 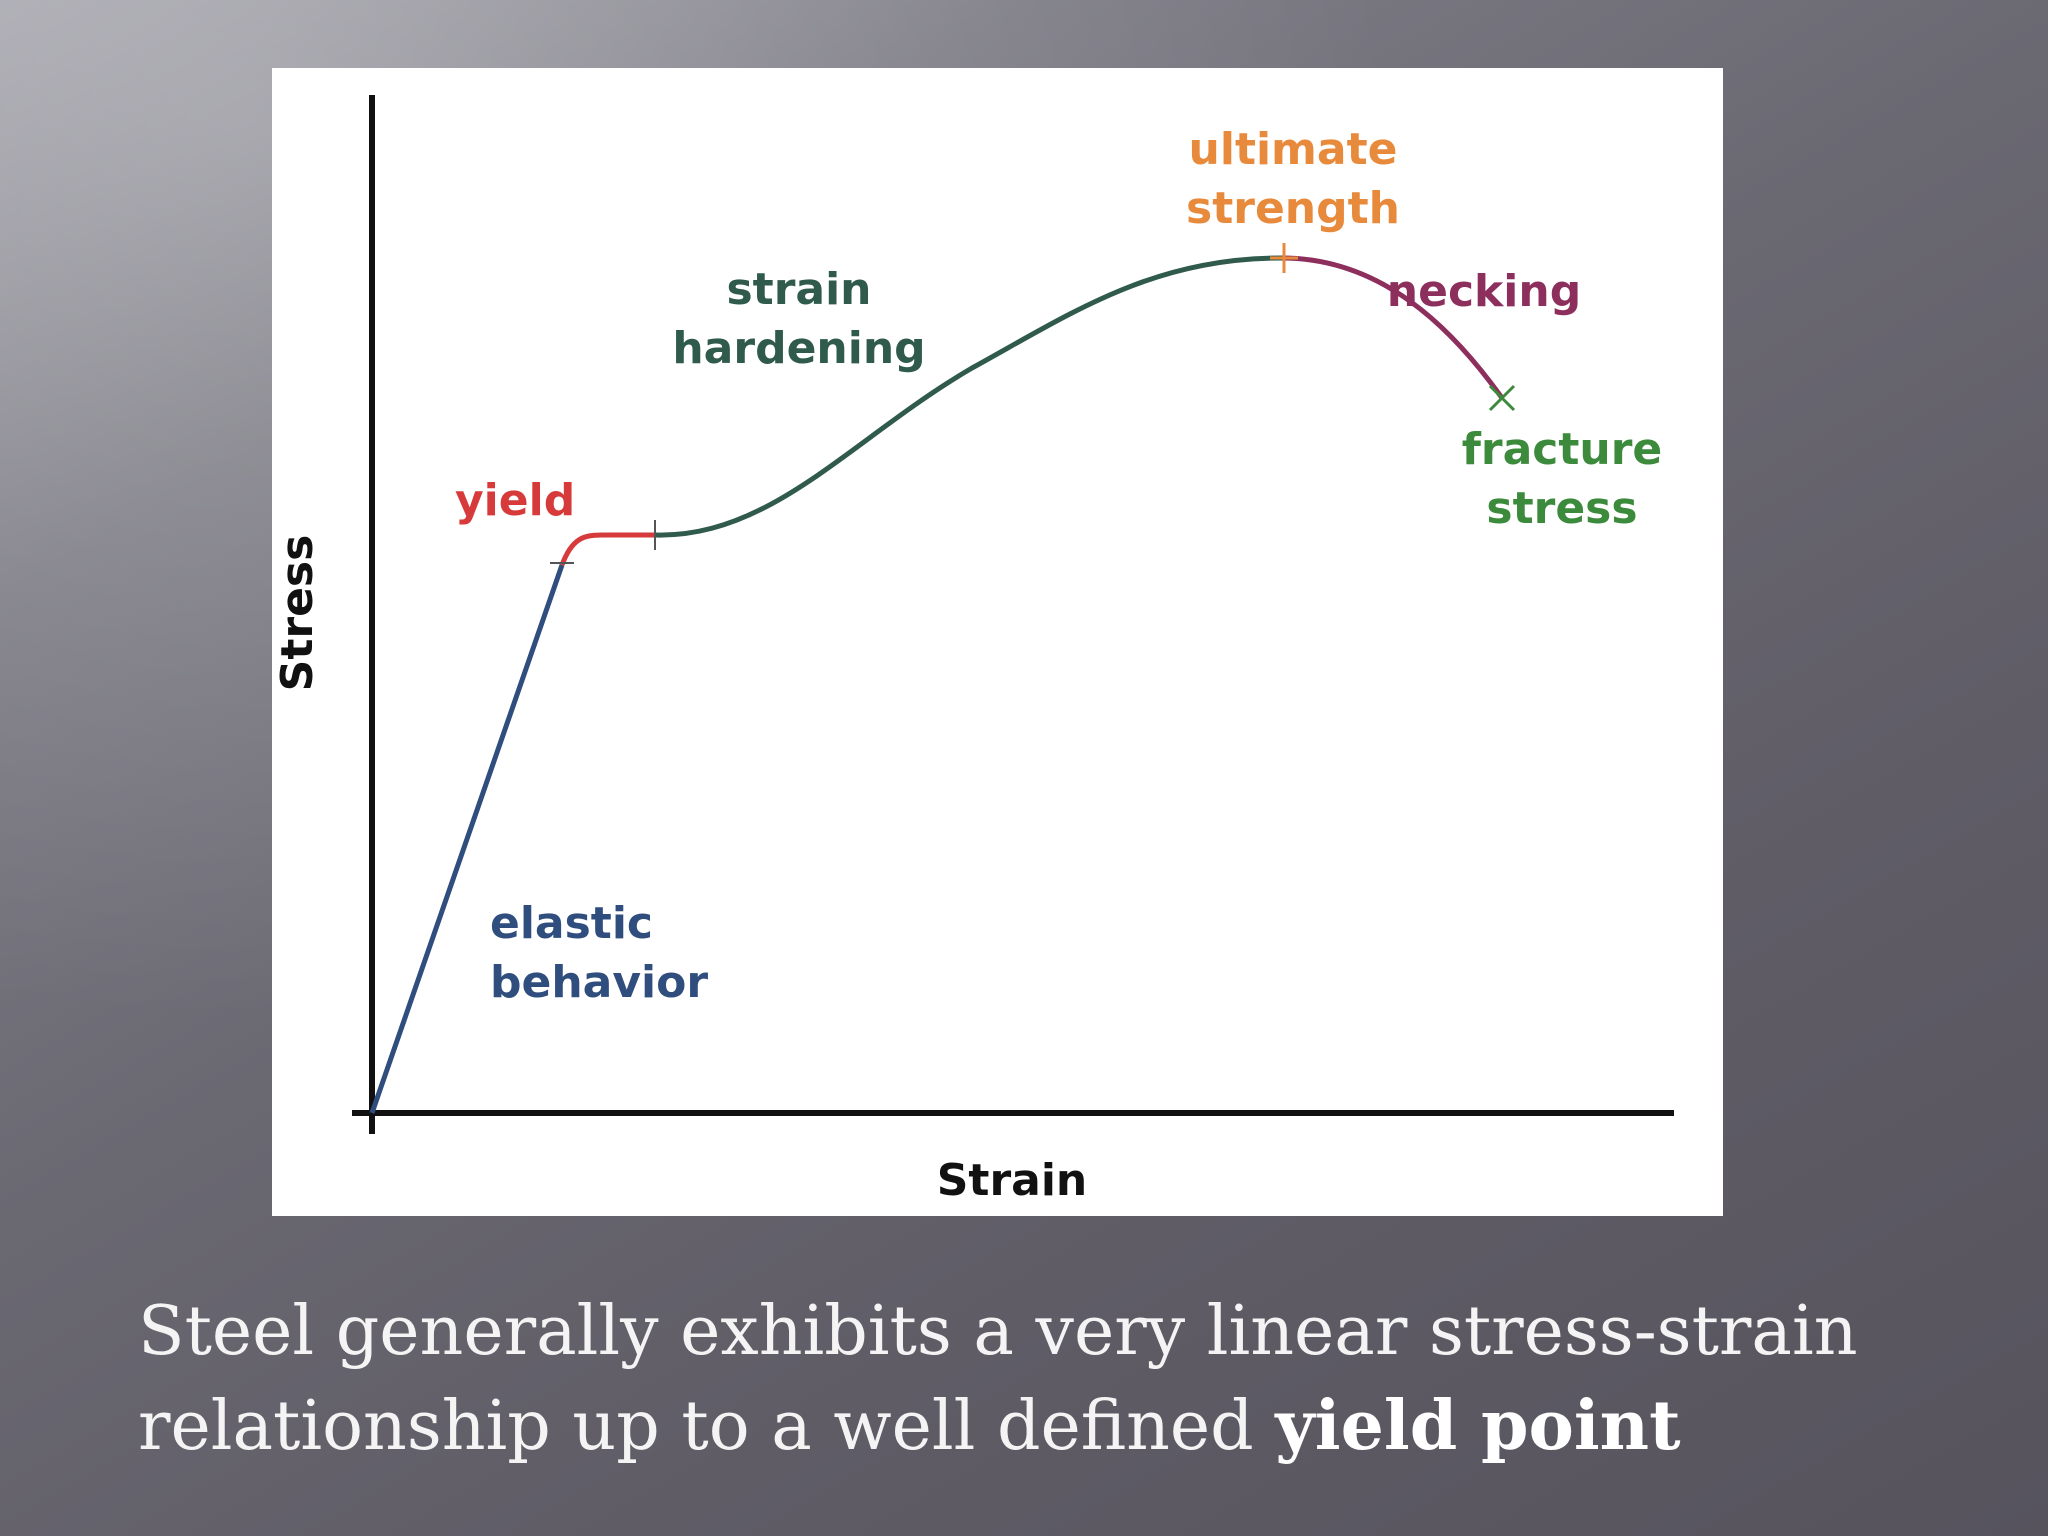 I want to click on strain-hardening-label-line1: strain, so click(x=798, y=289).